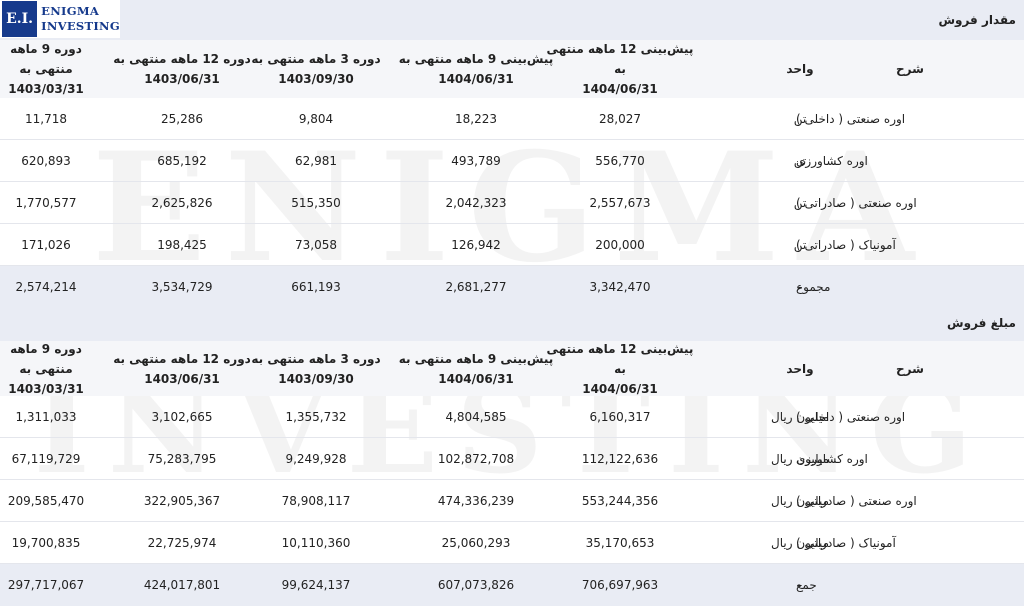  Describe the element at coordinates (620, 543) in the screenshot. I see `row-value: 35,170,653` at that location.